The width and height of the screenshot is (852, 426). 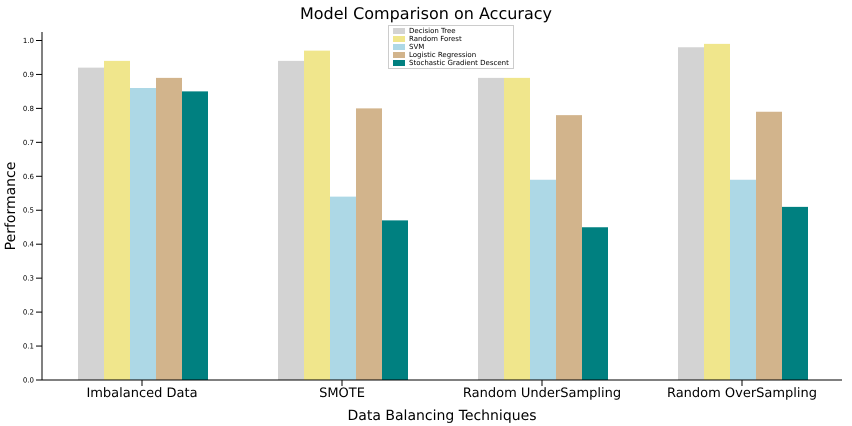 What do you see at coordinates (342, 394) in the screenshot?
I see `x-tick-label: SMOTE` at bounding box center [342, 394].